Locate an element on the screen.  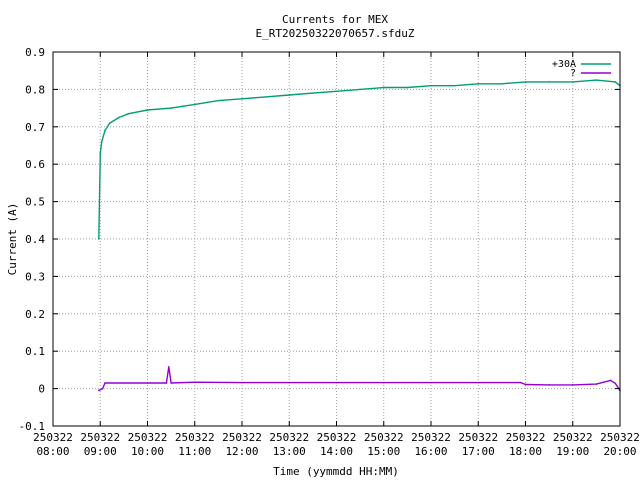
x-tick-label-time: 10:00 is located at coordinates (147, 451).